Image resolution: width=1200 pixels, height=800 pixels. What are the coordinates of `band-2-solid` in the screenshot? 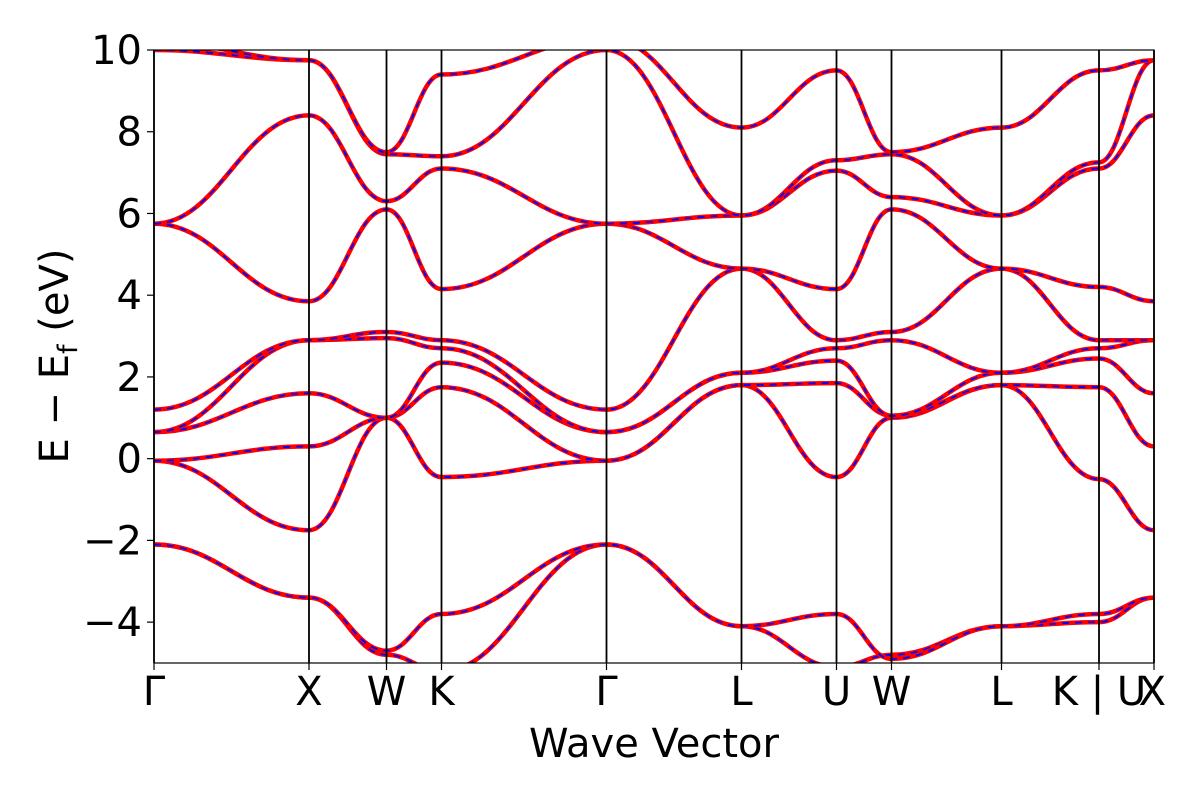 It's located at (654, 602).